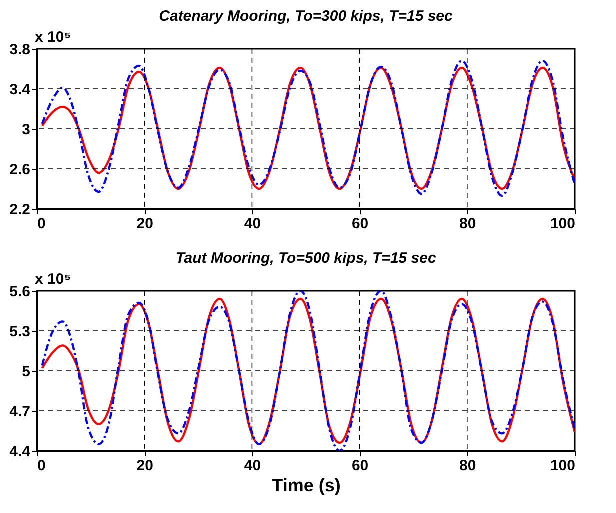 The width and height of the screenshot is (616, 513). I want to click on chart-title: Catenary Mooring, To=300 kips, T=15 sec, so click(306, 16).